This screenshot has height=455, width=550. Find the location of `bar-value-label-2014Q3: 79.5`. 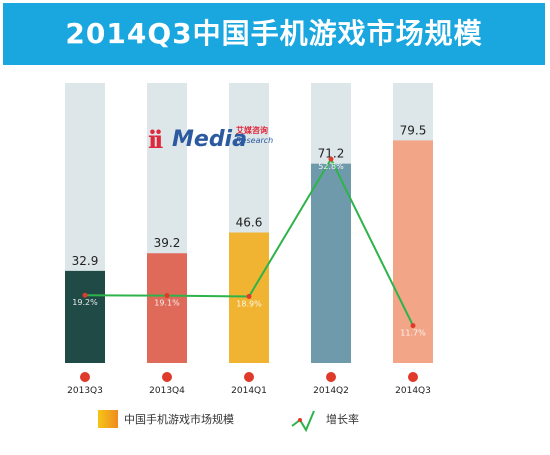

bar-value-label-2014Q3: 79.5 is located at coordinates (413, 130).